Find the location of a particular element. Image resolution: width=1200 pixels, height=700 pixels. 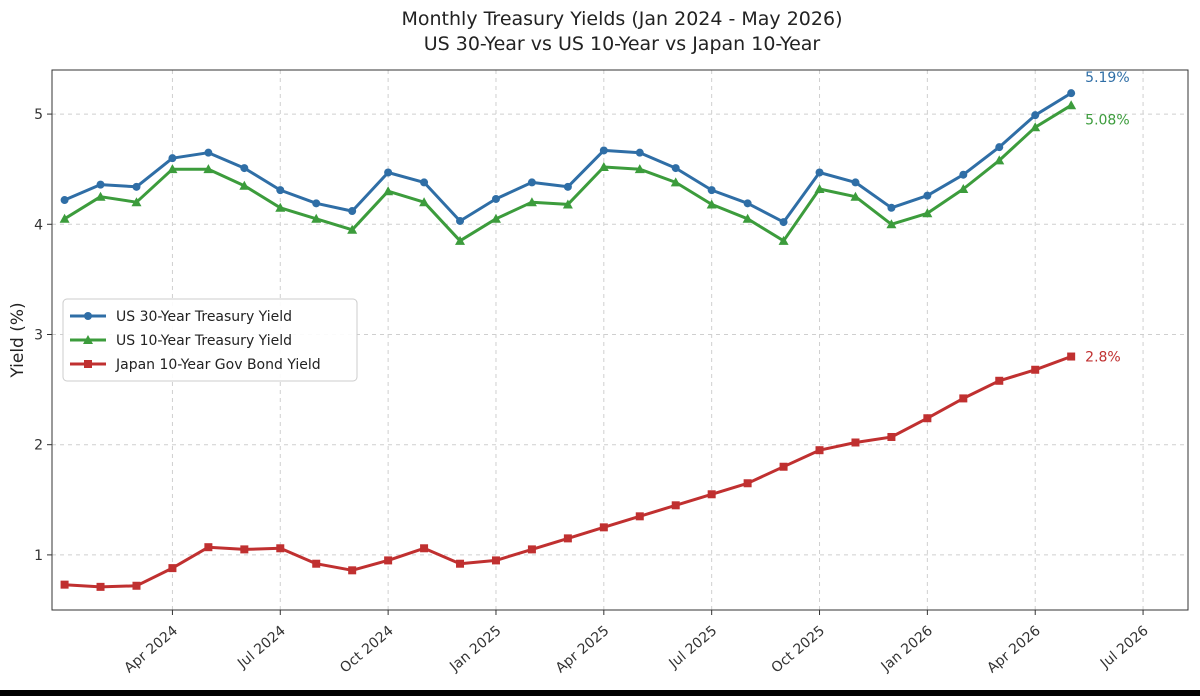

end-value-label: 5.08% is located at coordinates (1107, 120).